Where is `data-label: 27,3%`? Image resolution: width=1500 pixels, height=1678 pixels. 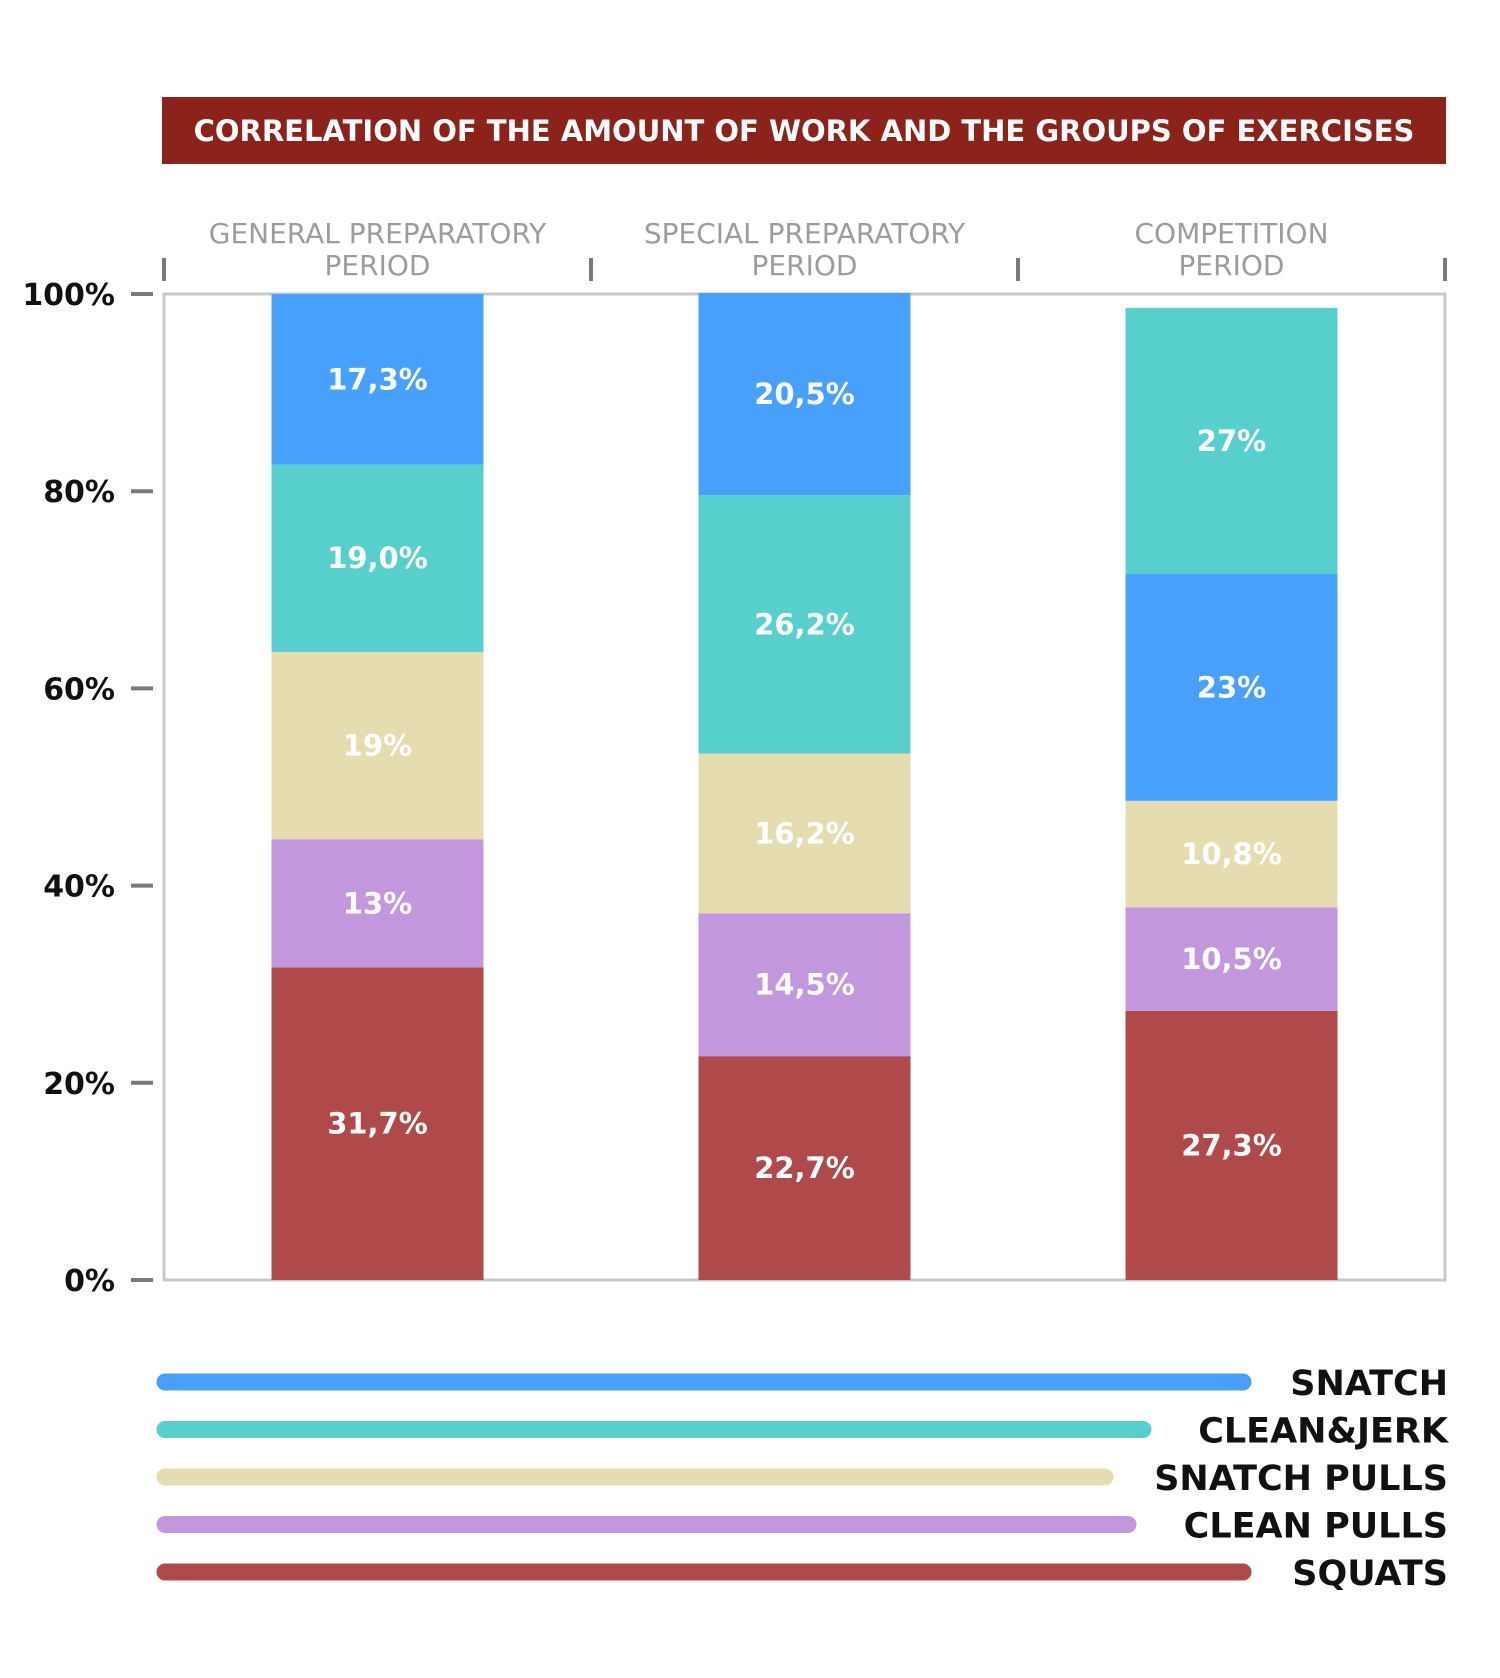 data-label: 27,3% is located at coordinates (1231, 1145).